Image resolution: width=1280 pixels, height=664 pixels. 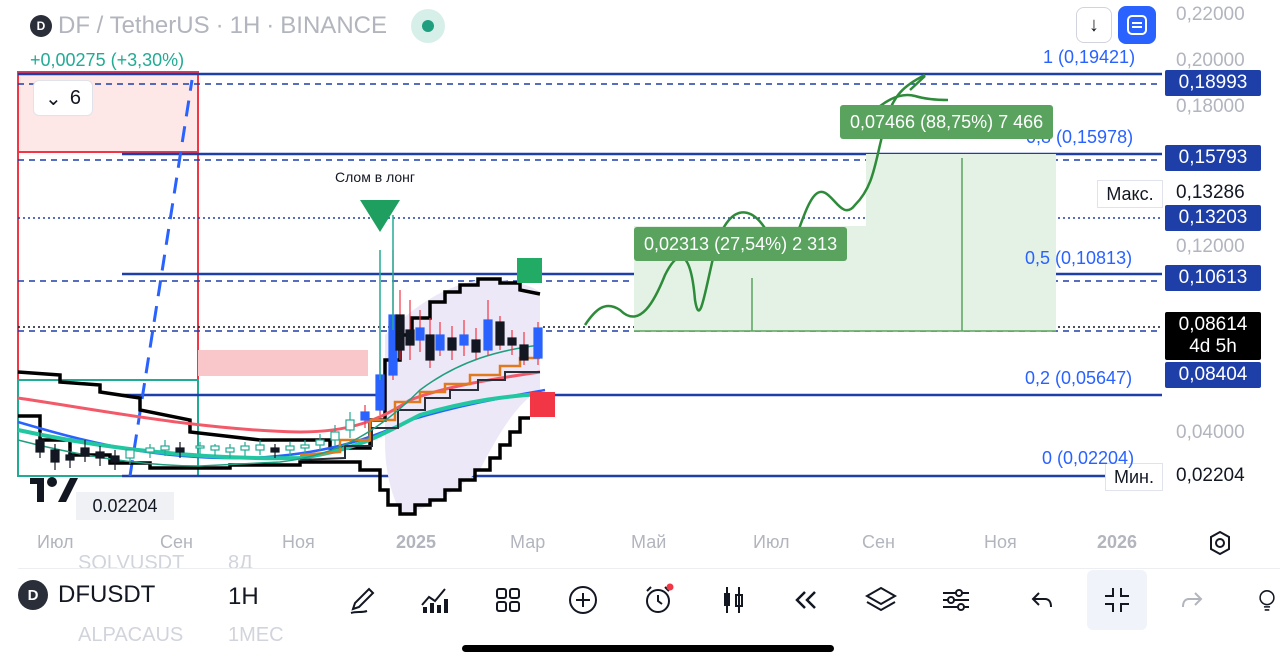 What do you see at coordinates (107, 594) in the screenshot?
I see `symbol-name: DFUSDT` at bounding box center [107, 594].